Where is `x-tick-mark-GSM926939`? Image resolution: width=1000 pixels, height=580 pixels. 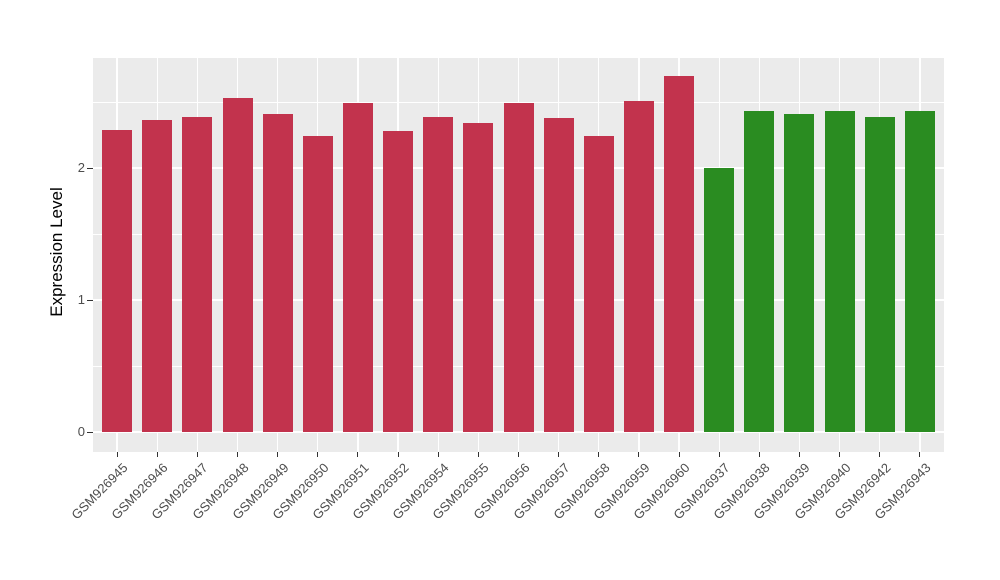
x-tick-mark-GSM926939 is located at coordinates (799, 454).